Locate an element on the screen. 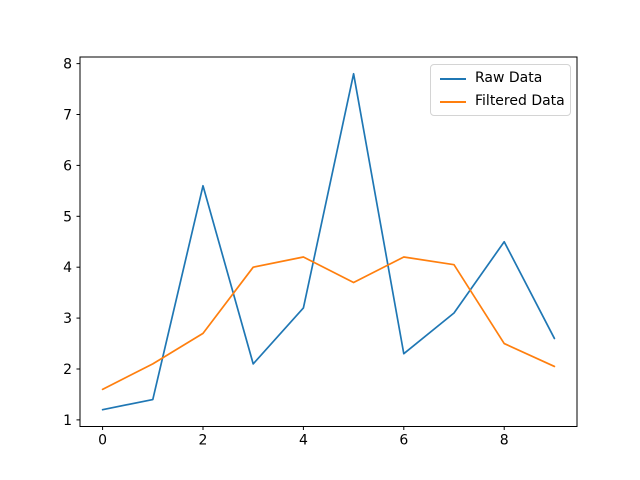  legend-label-raw: Raw Data is located at coordinates (509, 78).